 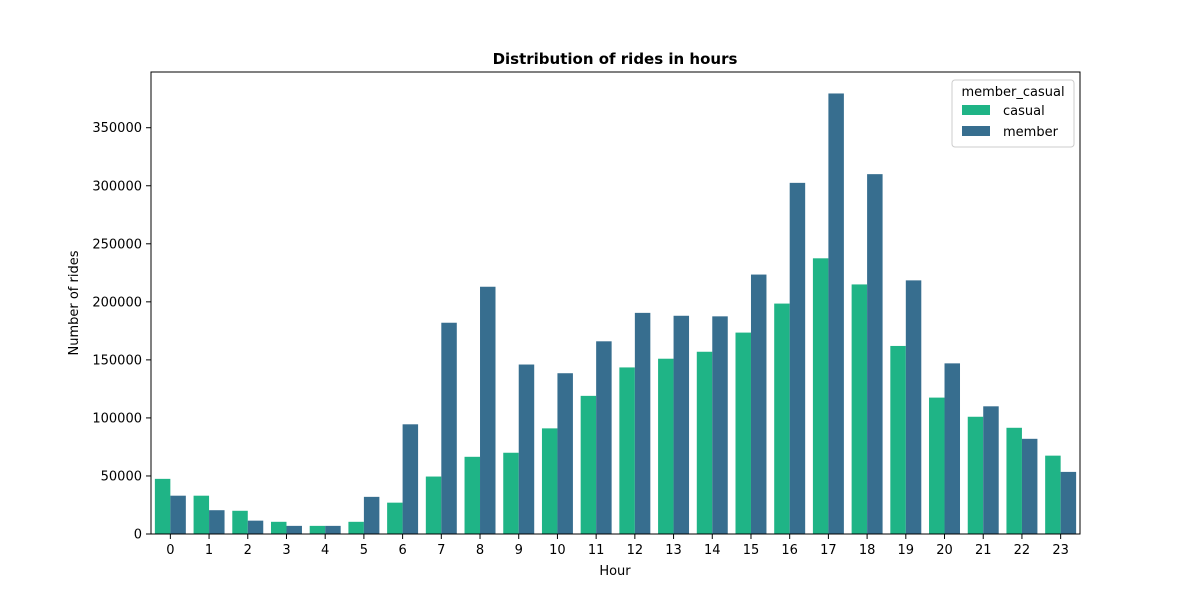 I want to click on x-tick-label: 21, so click(x=983, y=550).